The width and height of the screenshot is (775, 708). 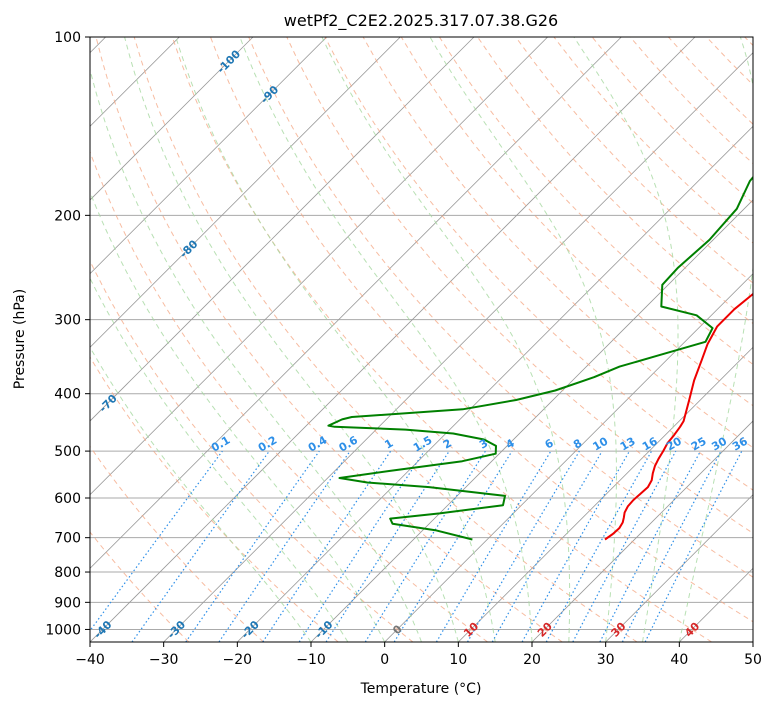 What do you see at coordinates (458, 660) in the screenshot?
I see `x-tick-label: 10` at bounding box center [458, 660].